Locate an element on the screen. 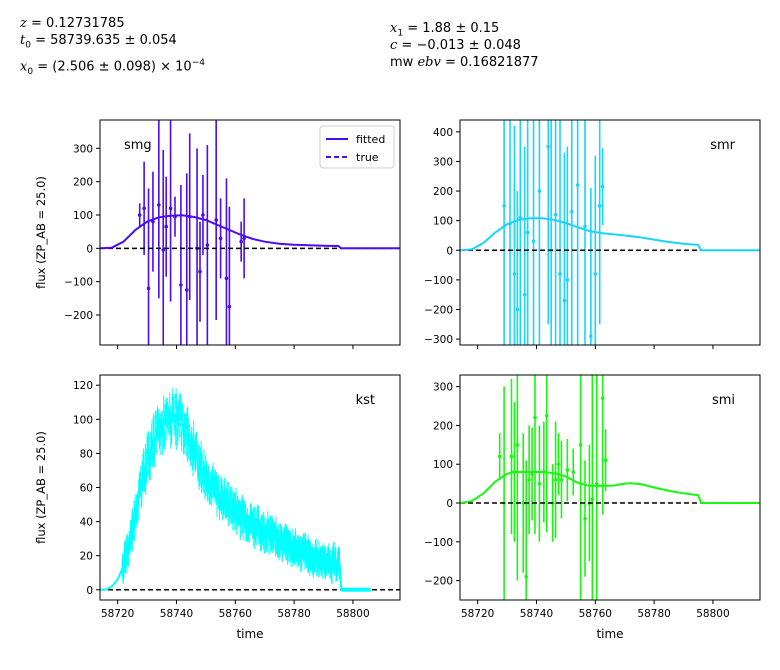  plot-frame is located at coordinates (610, 487).